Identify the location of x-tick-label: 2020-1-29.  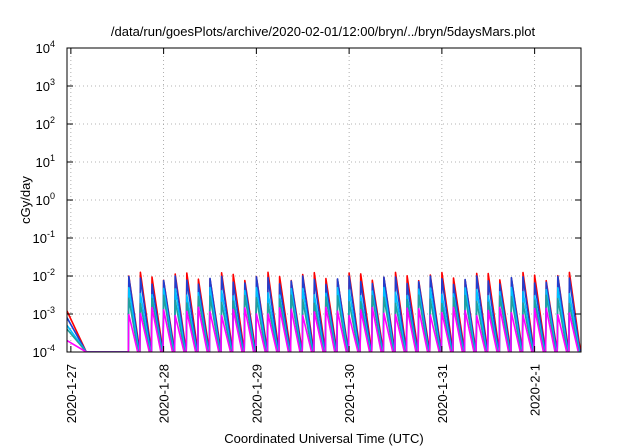
(256, 393).